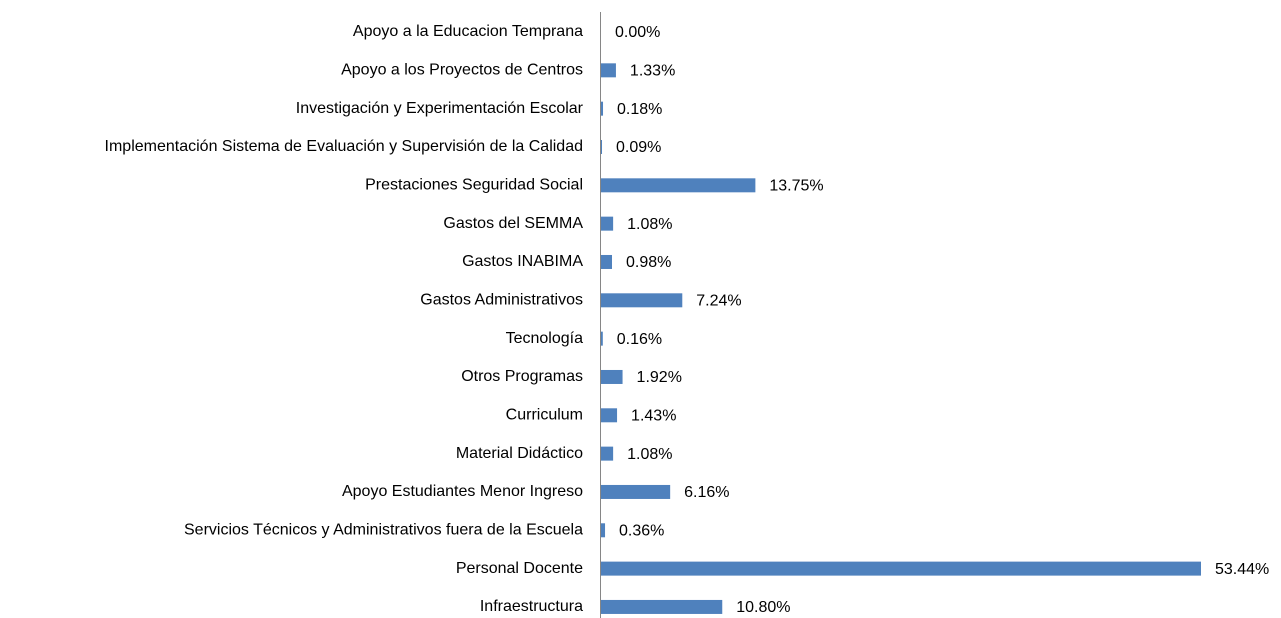 The width and height of the screenshot is (1281, 618). What do you see at coordinates (1242, 569) in the screenshot?
I see `data-label: 53.44%` at bounding box center [1242, 569].